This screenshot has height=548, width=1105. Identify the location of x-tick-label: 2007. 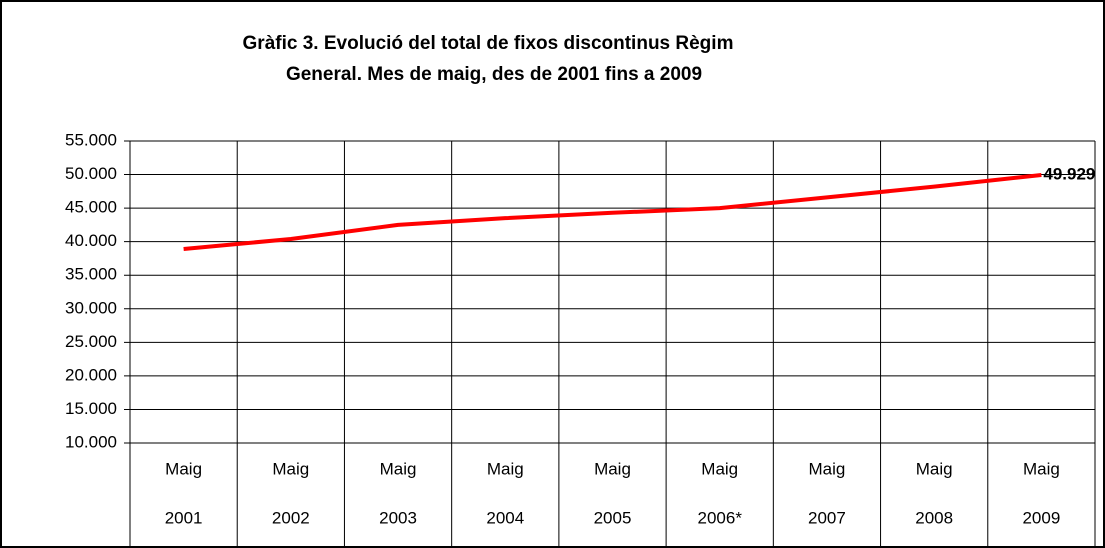
(827, 517).